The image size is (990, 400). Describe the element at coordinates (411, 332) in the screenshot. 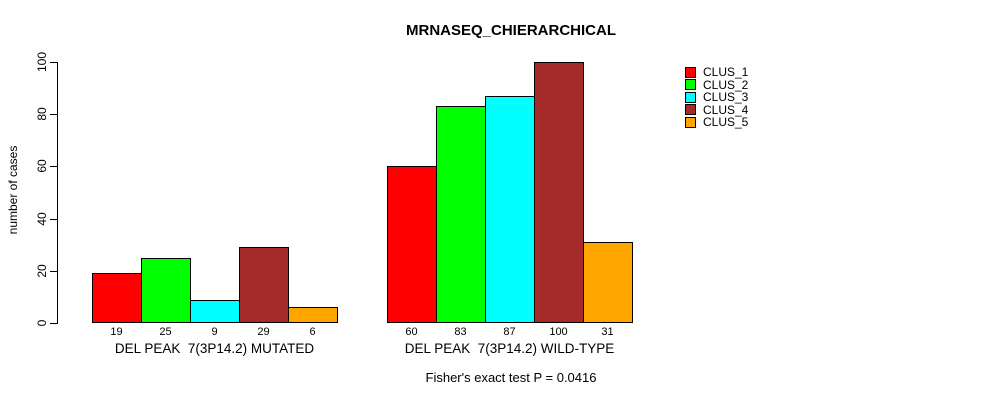

I see `bar-value-label: 60` at that location.